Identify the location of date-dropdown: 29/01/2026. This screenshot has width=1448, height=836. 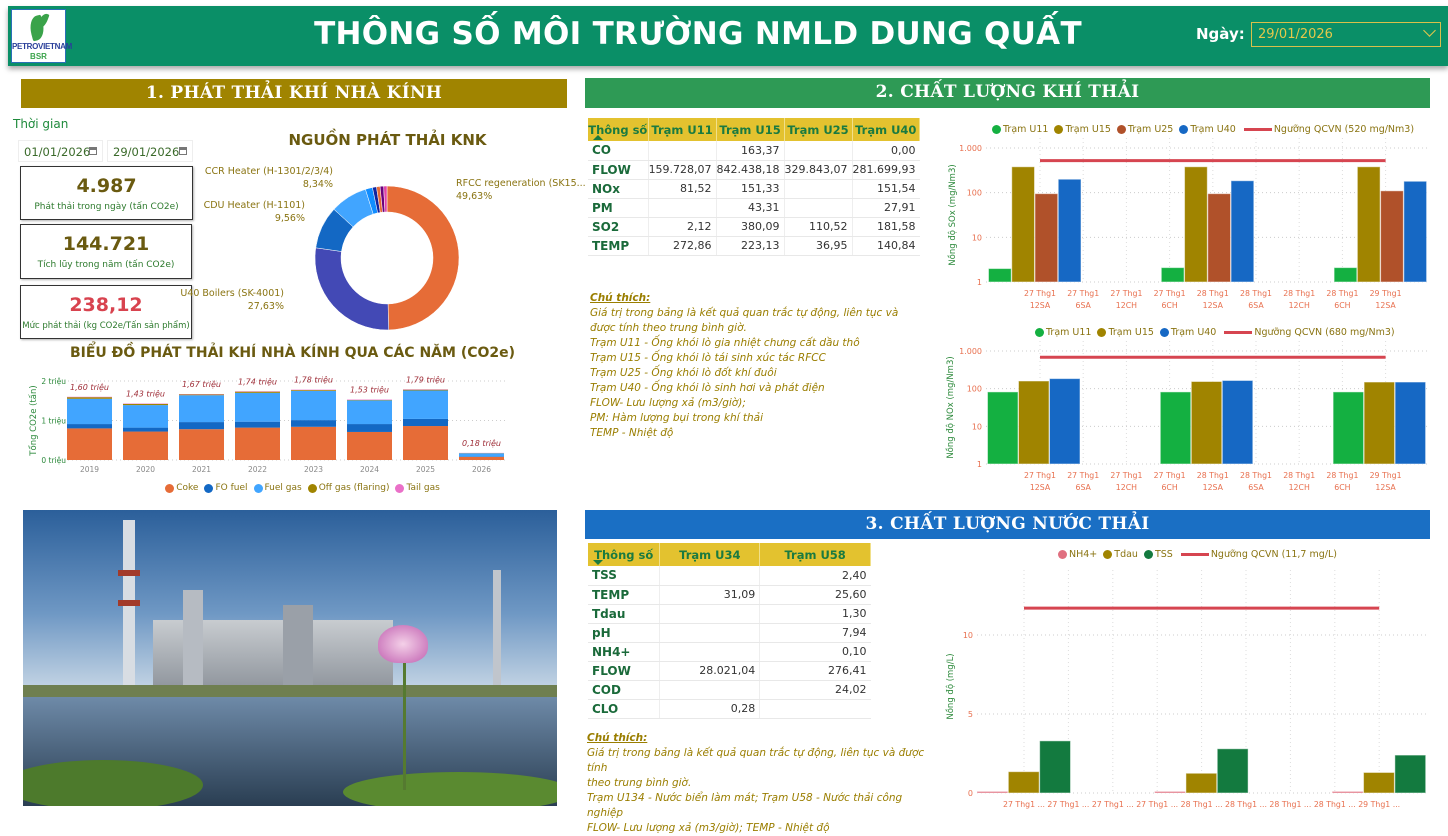
(1346, 34).